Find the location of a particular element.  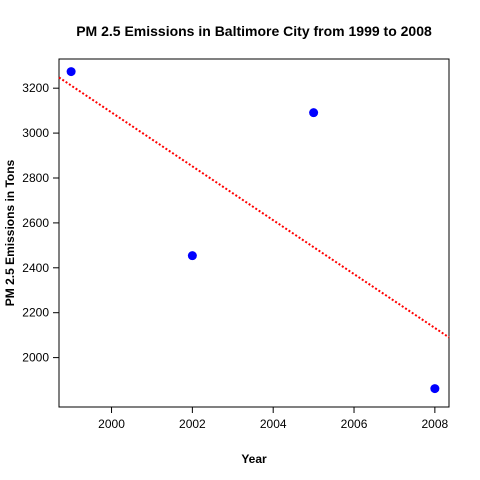

y-tick-label: 2000 is located at coordinates (35, 358).